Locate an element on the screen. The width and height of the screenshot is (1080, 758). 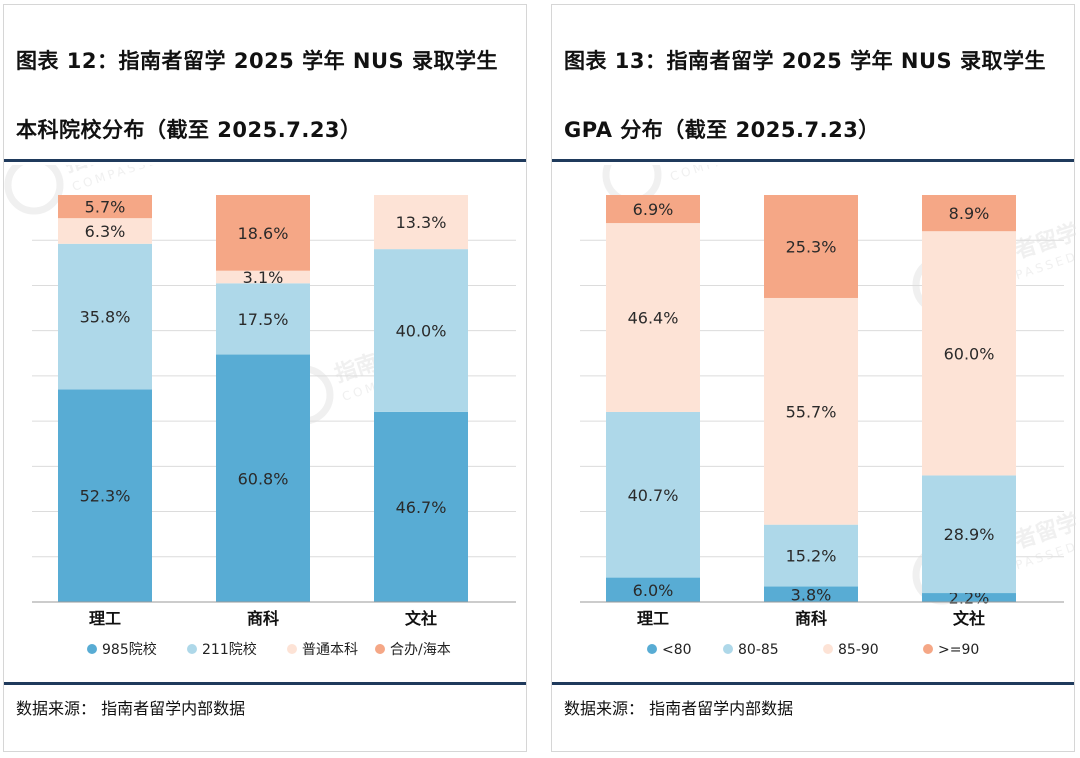
legend-label: 合办/海本 is located at coordinates (420, 650).